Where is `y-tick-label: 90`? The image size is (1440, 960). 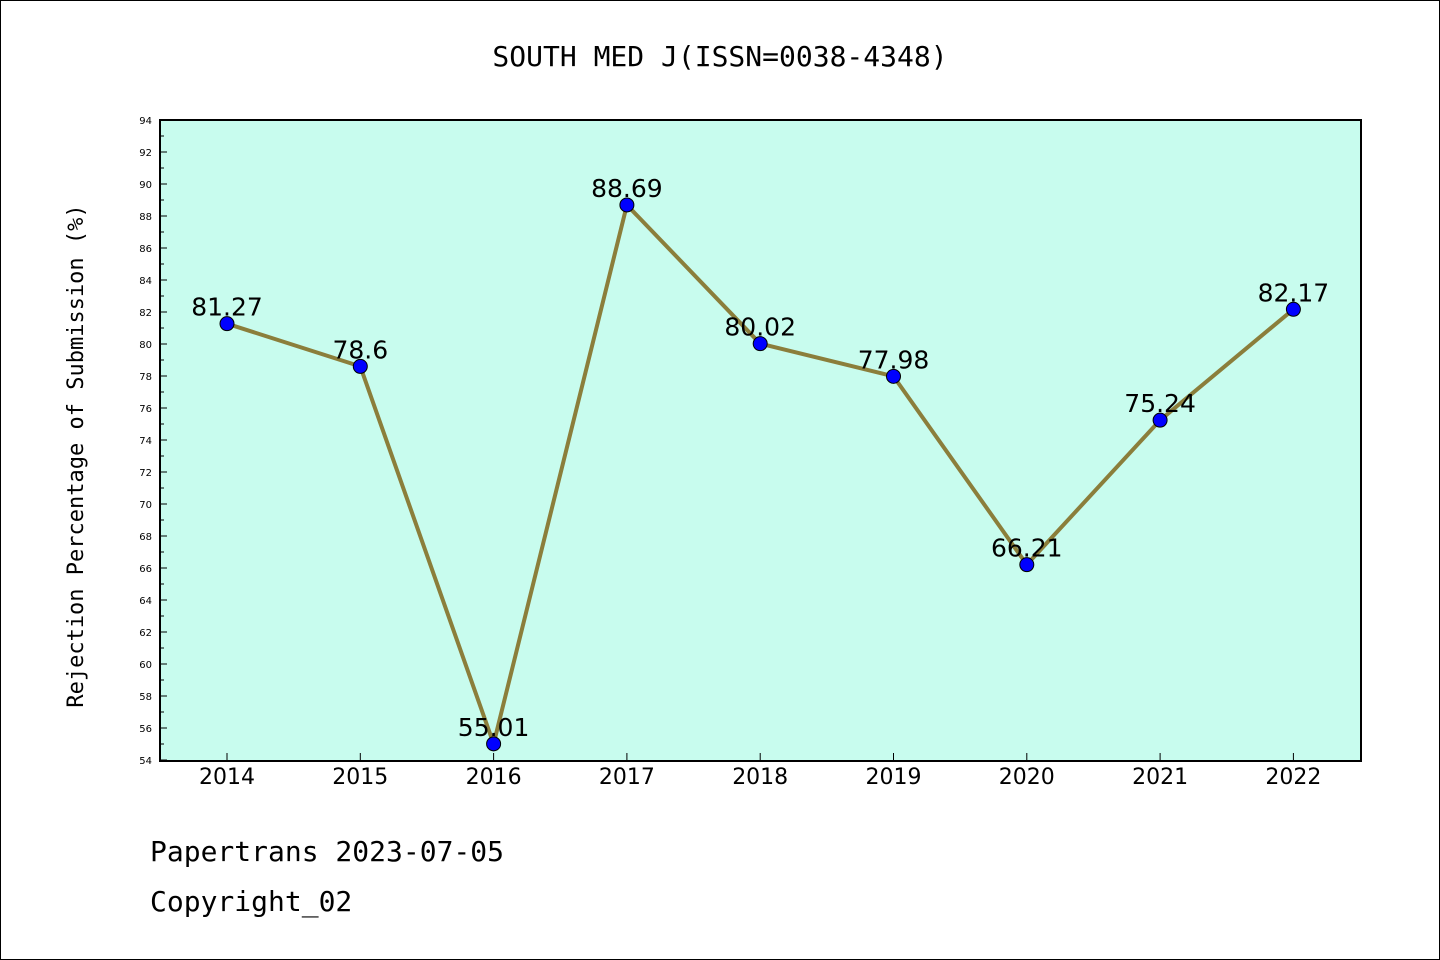
y-tick-label: 90 is located at coordinates (145, 185).